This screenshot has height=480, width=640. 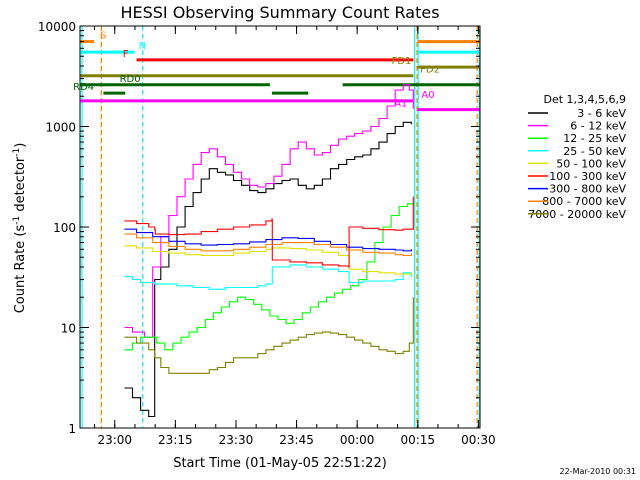 What do you see at coordinates (601, 113) in the screenshot?
I see `legend-label-0: 3 - 6 keV` at bounding box center [601, 113].